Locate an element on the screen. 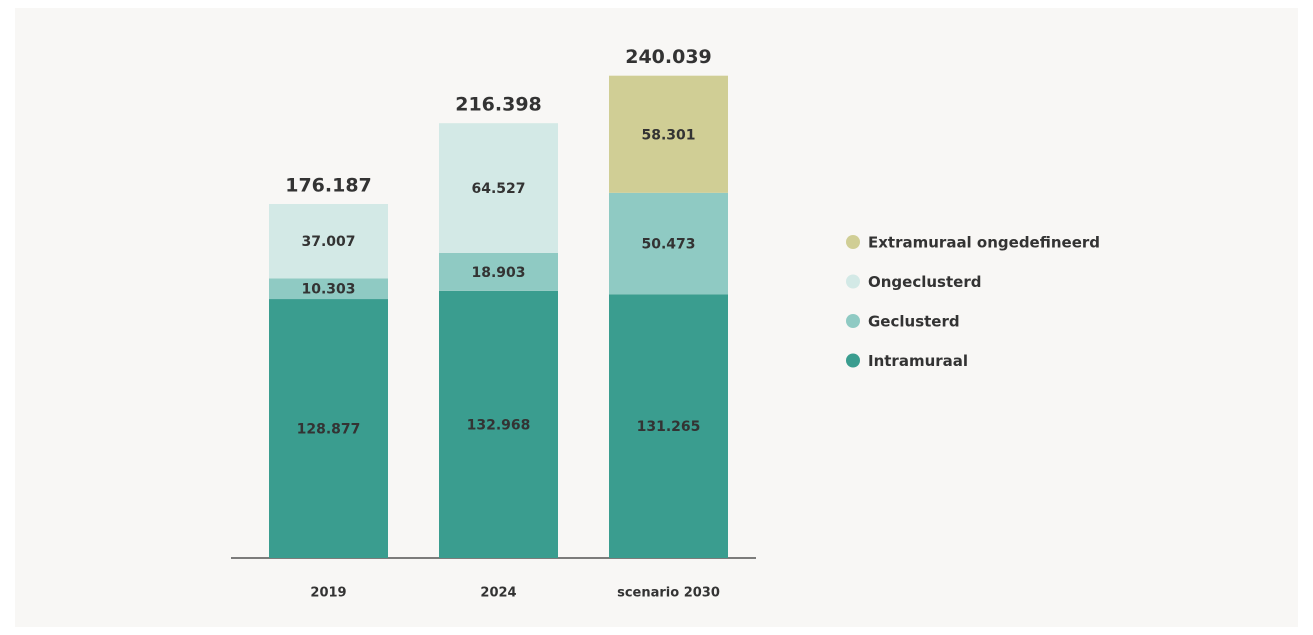 Image resolution: width=1313 pixels, height=635 pixels. segment-label: 58.301 is located at coordinates (668, 135).